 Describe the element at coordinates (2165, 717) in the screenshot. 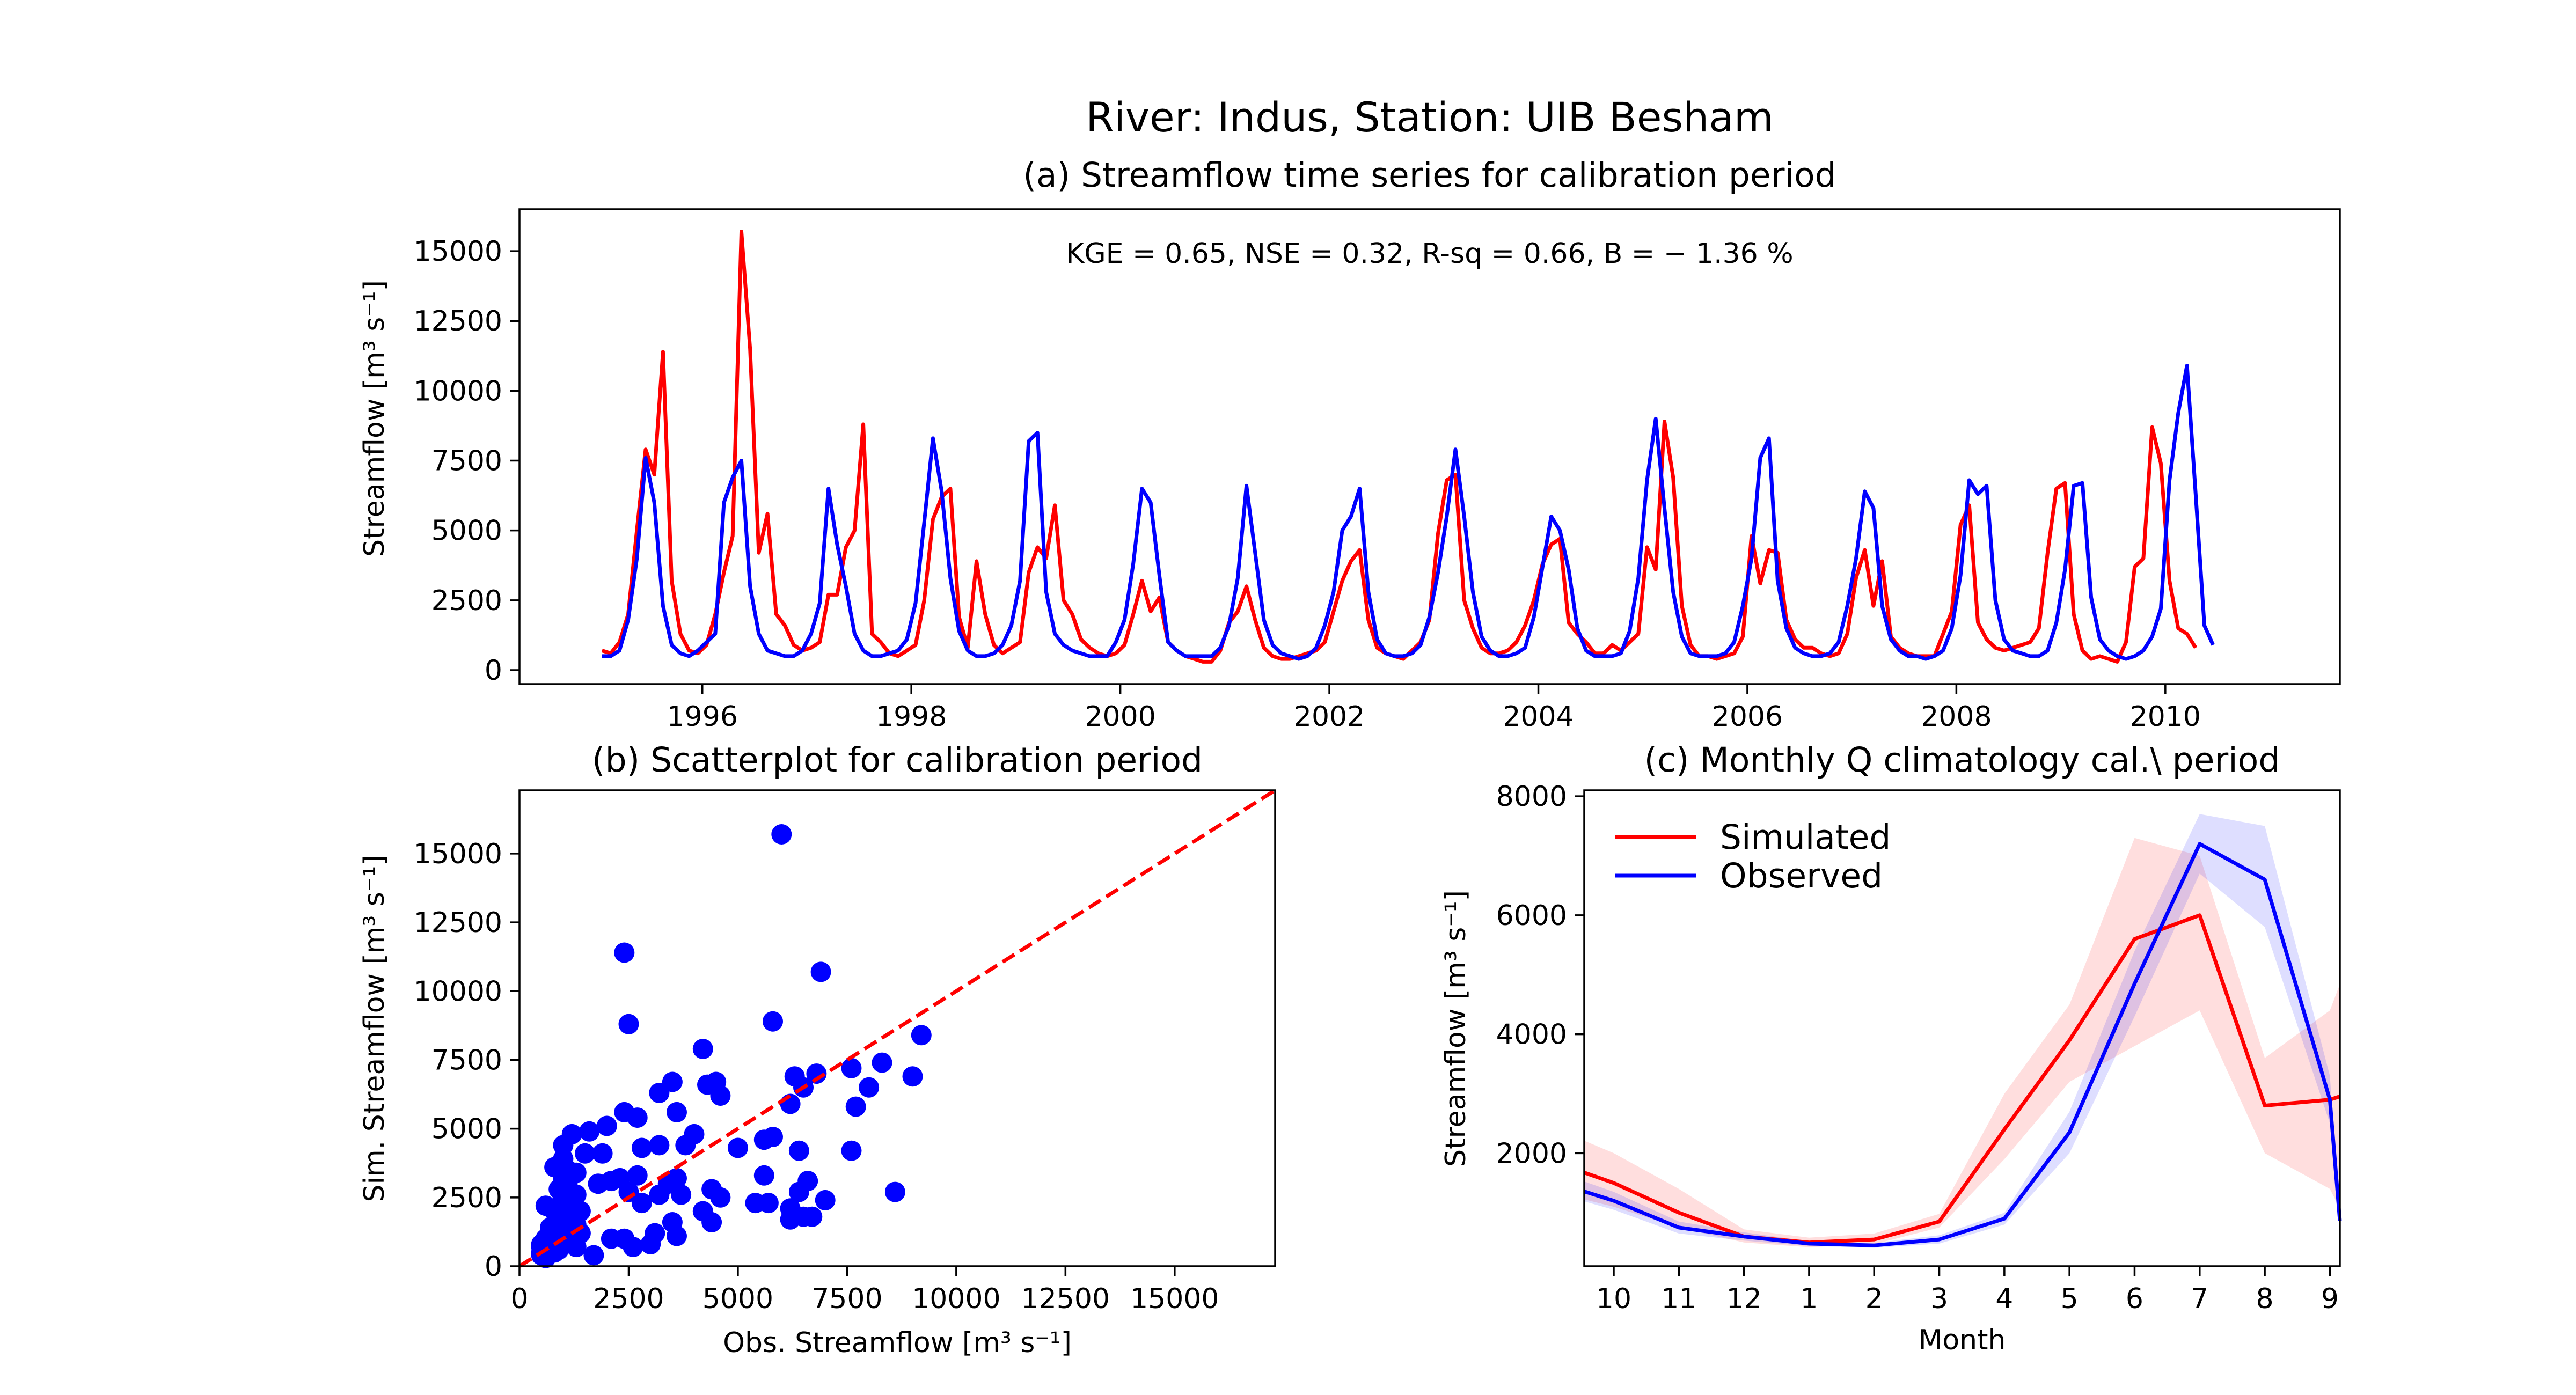

I see `x-tick-label: 2010` at that location.